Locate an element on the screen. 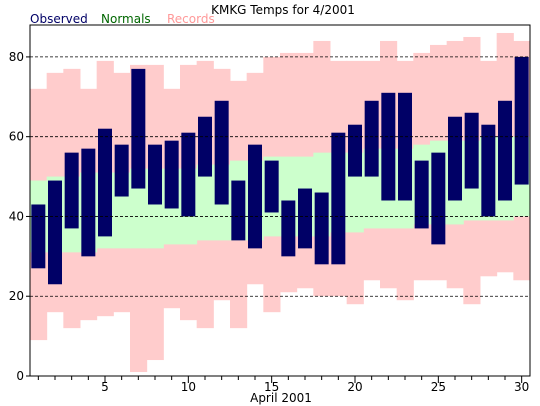 The height and width of the screenshot is (406, 540). x-tick-label: 15 is located at coordinates (271, 387).